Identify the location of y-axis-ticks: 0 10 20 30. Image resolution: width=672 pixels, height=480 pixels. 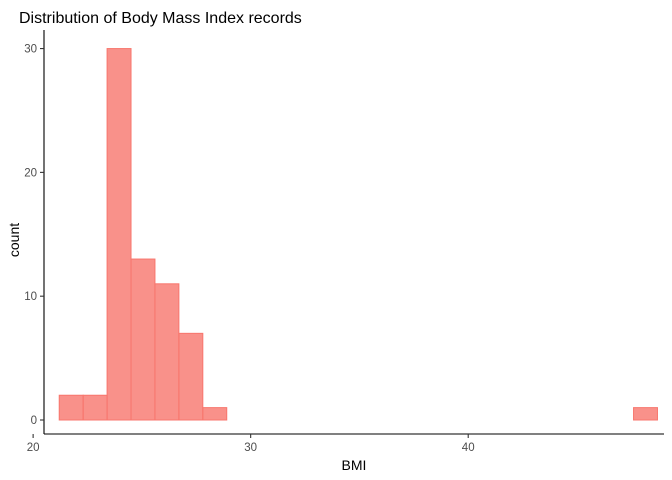
(34, 235).